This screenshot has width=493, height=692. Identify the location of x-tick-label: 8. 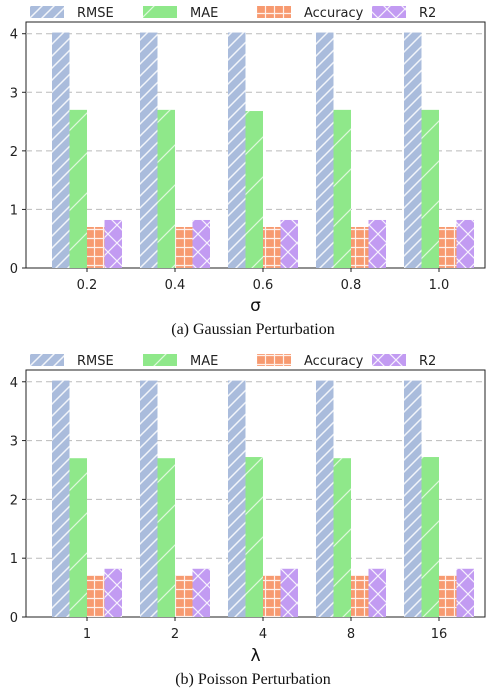
(351, 634).